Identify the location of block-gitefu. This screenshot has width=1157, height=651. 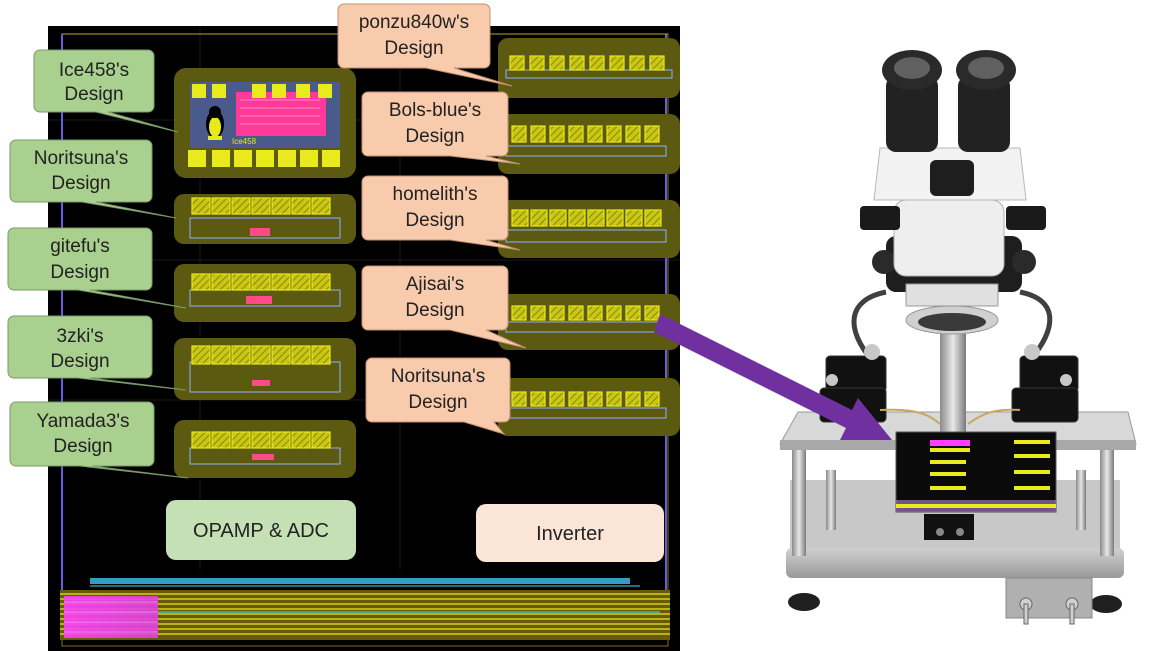
(265, 293).